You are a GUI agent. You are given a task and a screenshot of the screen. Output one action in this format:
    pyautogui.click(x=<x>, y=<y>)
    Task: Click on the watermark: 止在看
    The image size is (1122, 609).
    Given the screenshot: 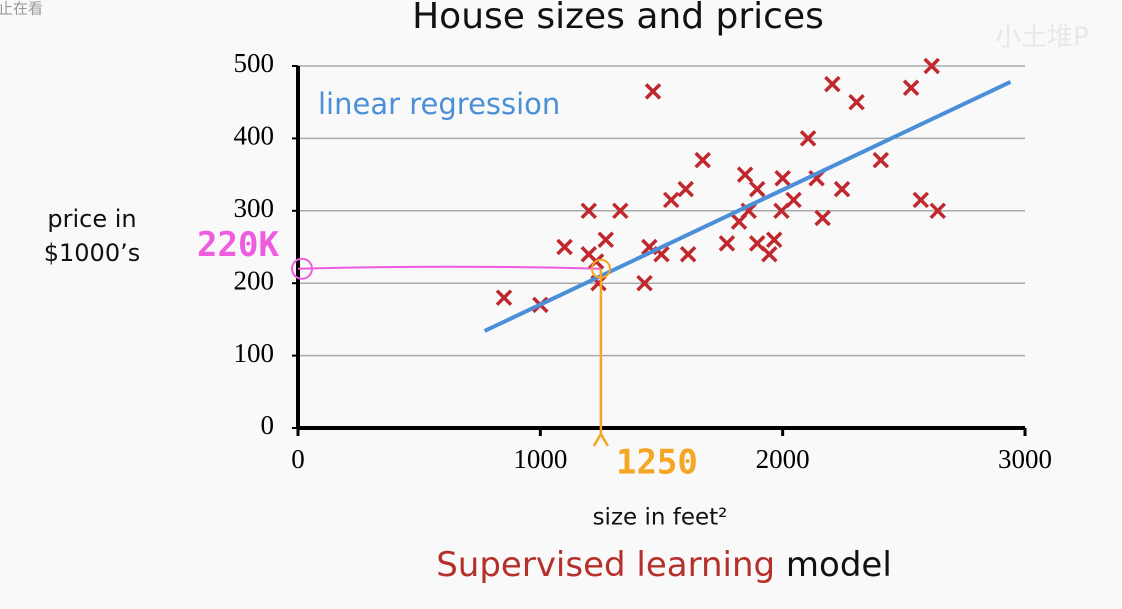 What is the action you would take?
    pyautogui.click(x=21, y=9)
    